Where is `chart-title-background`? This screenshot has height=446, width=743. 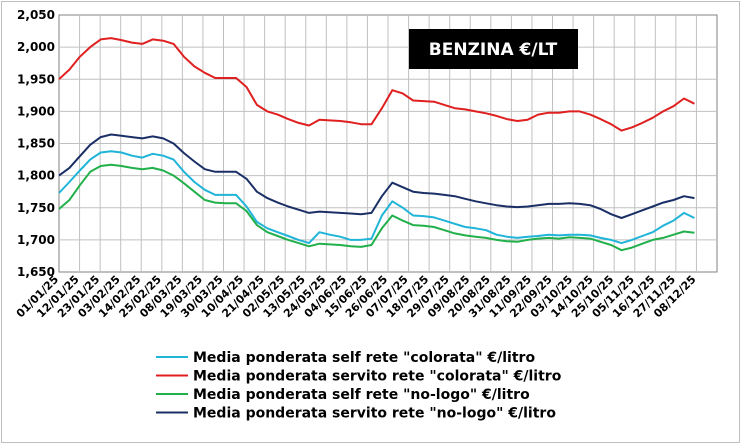
chart-title-background is located at coordinates (493, 49).